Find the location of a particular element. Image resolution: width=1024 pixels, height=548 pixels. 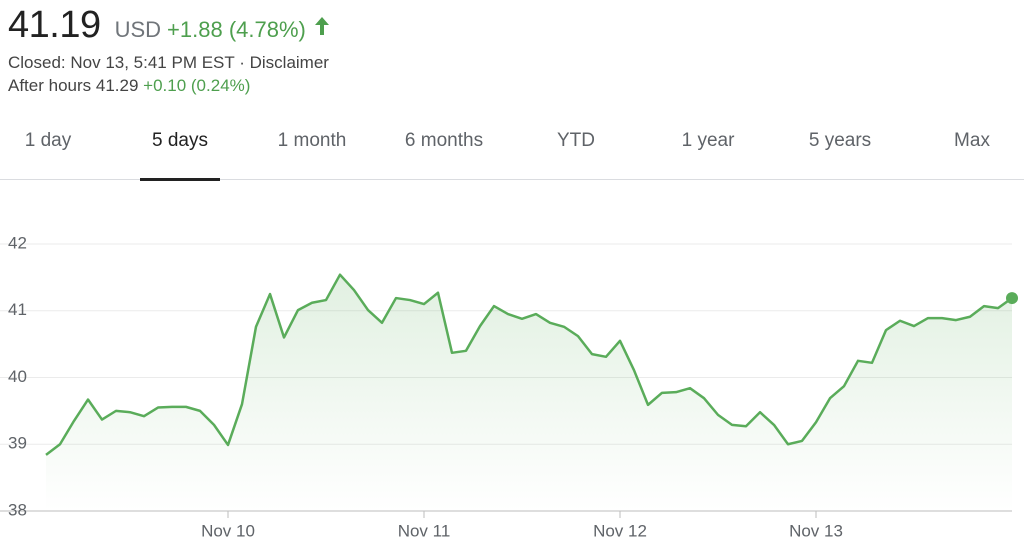

price: 41.19 is located at coordinates (54, 25).